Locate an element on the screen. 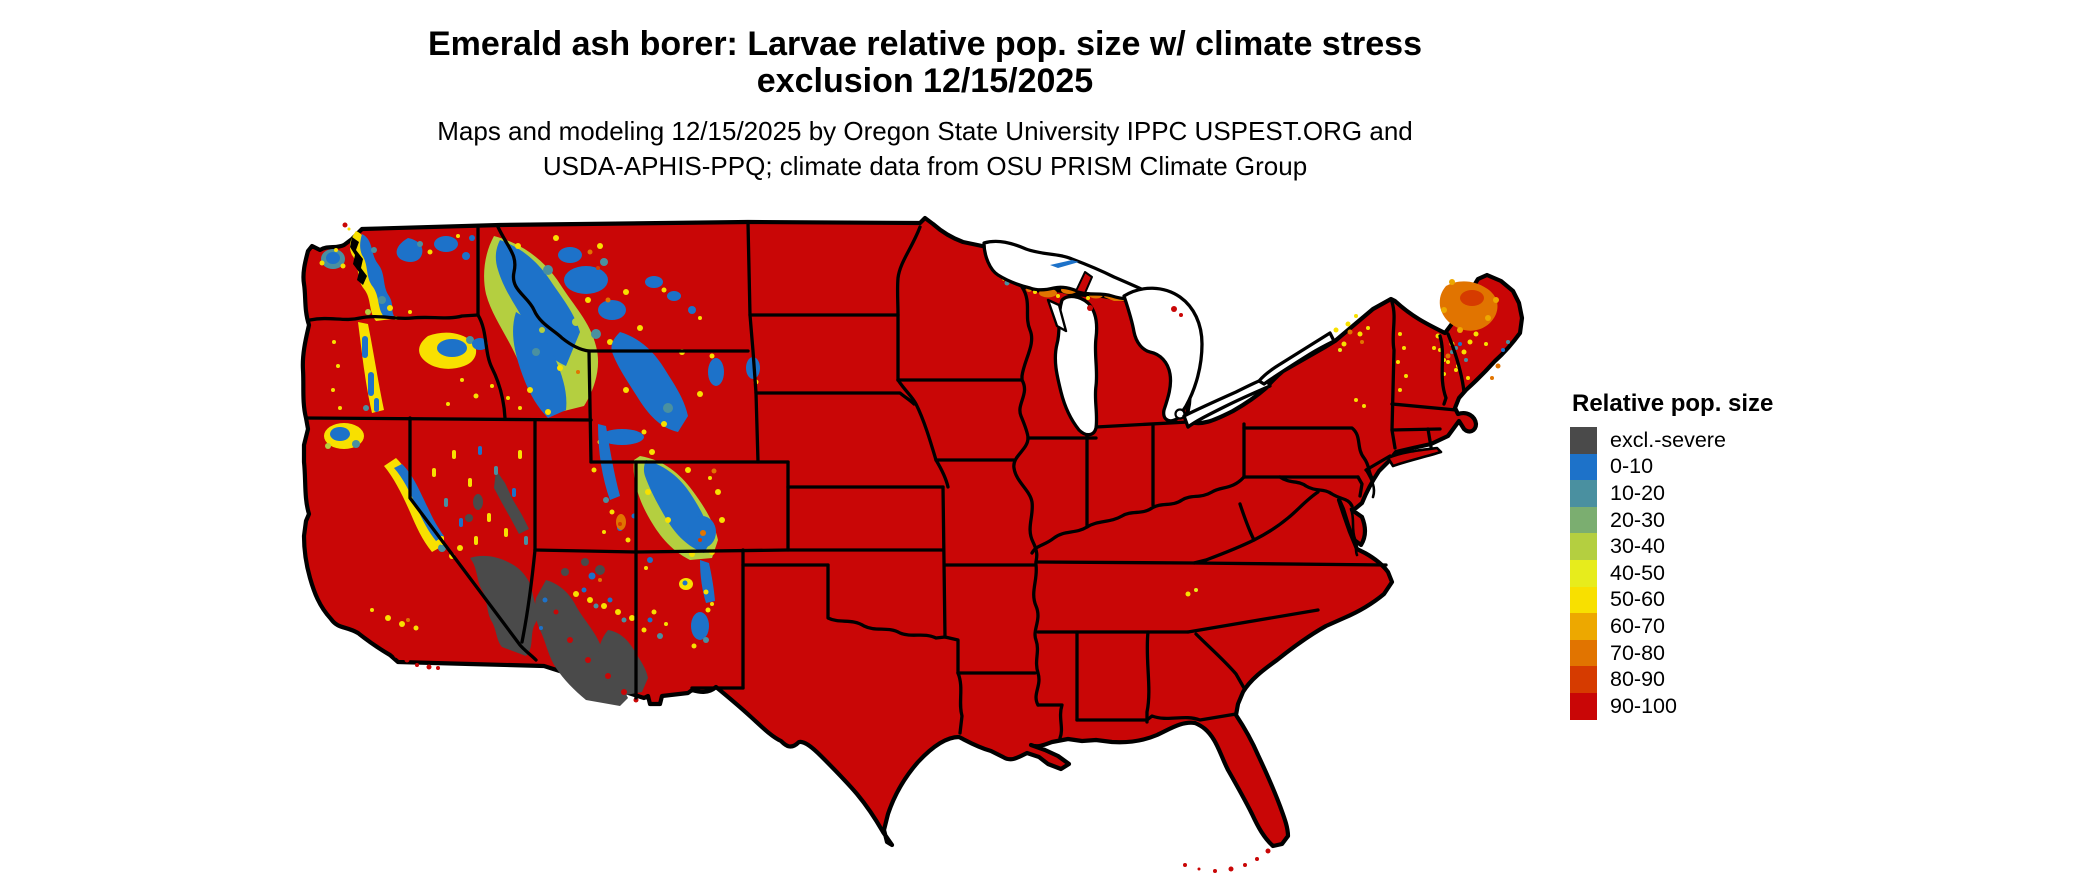 The image size is (2100, 892). channel-islands is located at coordinates (417, 661).